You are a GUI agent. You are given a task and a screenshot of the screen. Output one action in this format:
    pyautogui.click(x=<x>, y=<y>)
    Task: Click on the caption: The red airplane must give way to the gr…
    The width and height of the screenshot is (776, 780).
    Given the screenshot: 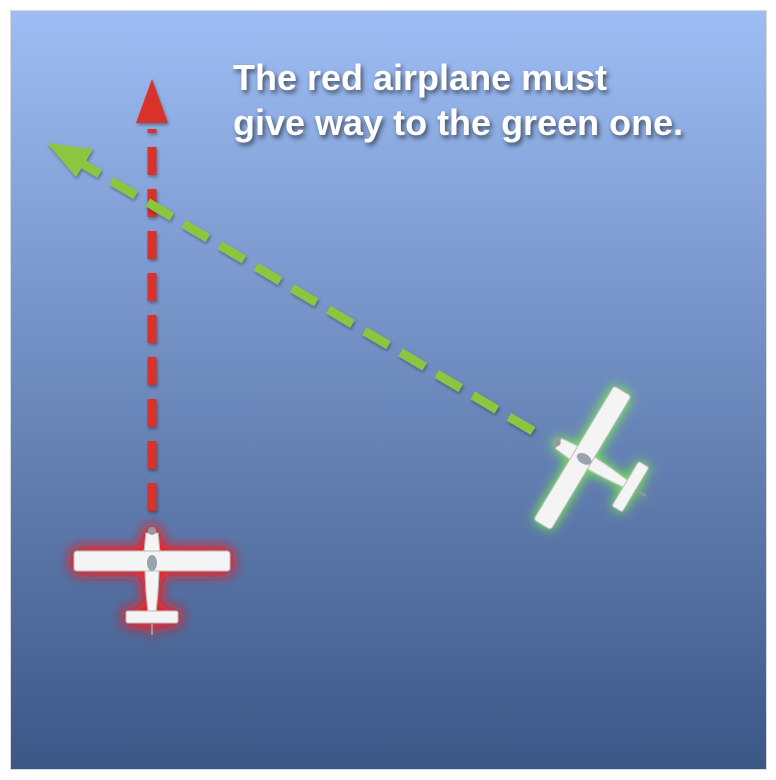 What is the action you would take?
    pyautogui.click(x=498, y=100)
    